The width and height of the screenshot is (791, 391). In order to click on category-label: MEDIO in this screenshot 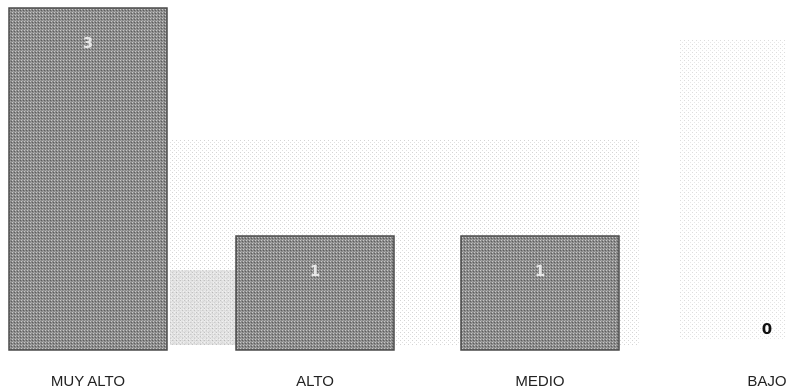, I will do `click(539, 381)`.